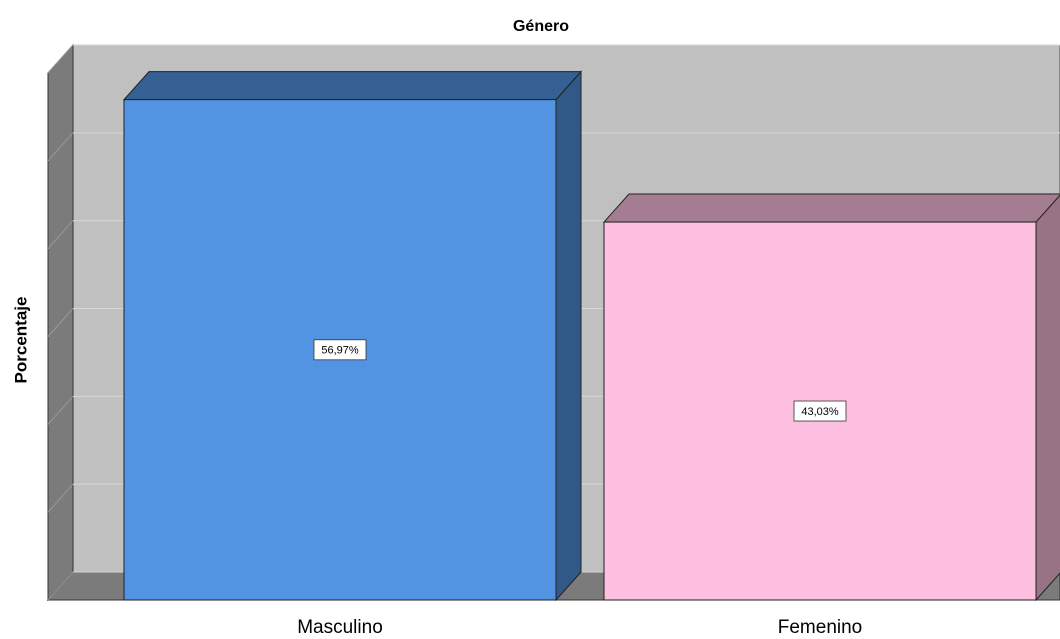  I want to click on value-label: 56,97%, so click(340, 351).